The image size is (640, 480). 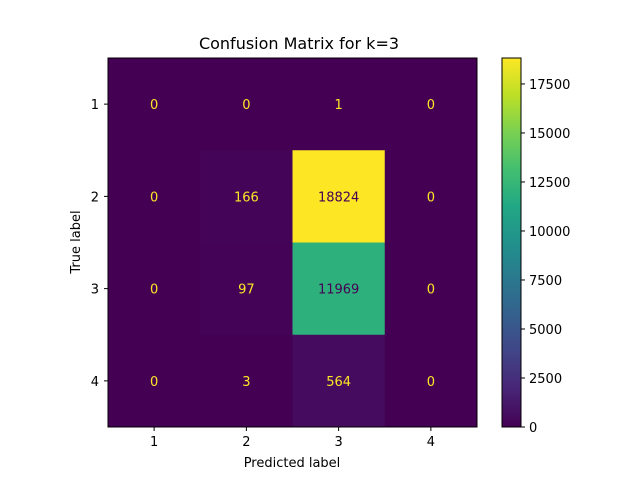 I want to click on y-tick-label: 1, so click(x=95, y=105).